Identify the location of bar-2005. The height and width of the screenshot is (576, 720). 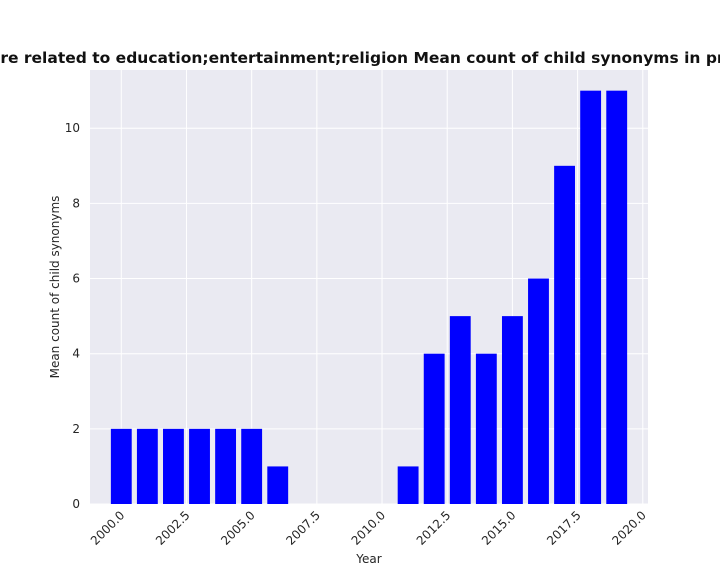
(252, 466).